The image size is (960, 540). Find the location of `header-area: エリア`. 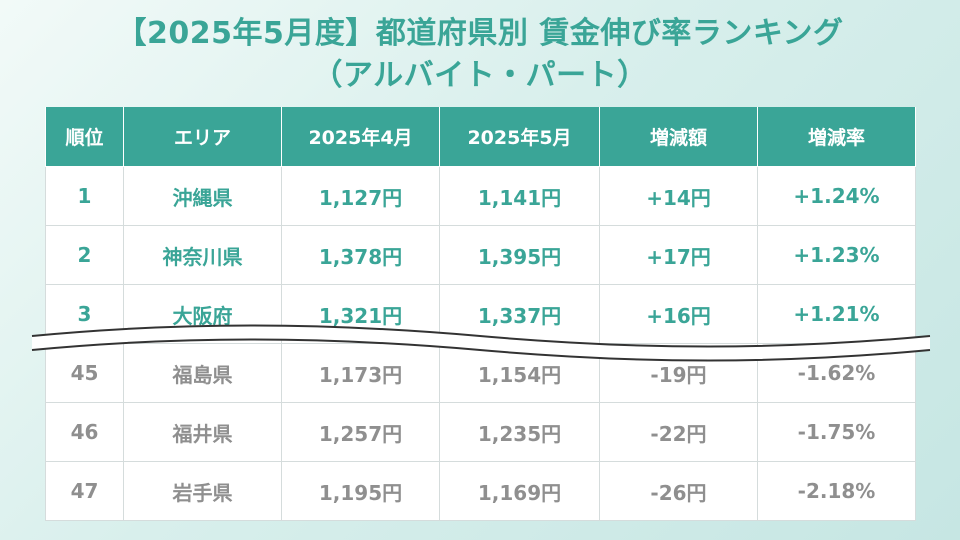

header-area: エリア is located at coordinates (202, 137).